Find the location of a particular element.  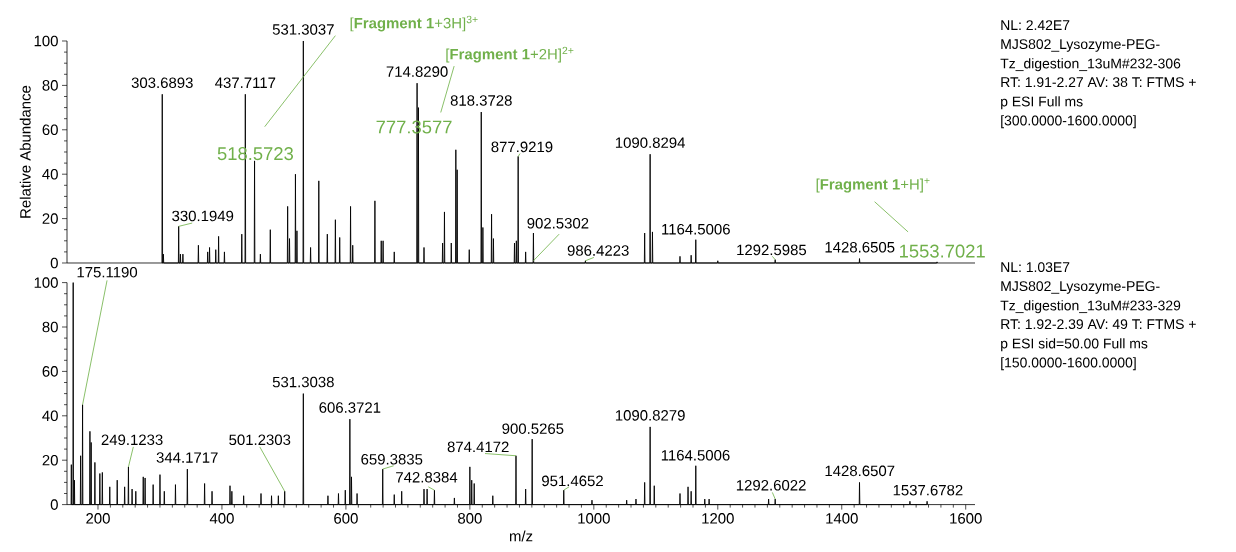

annotation: 606.3721 is located at coordinates (350, 407).